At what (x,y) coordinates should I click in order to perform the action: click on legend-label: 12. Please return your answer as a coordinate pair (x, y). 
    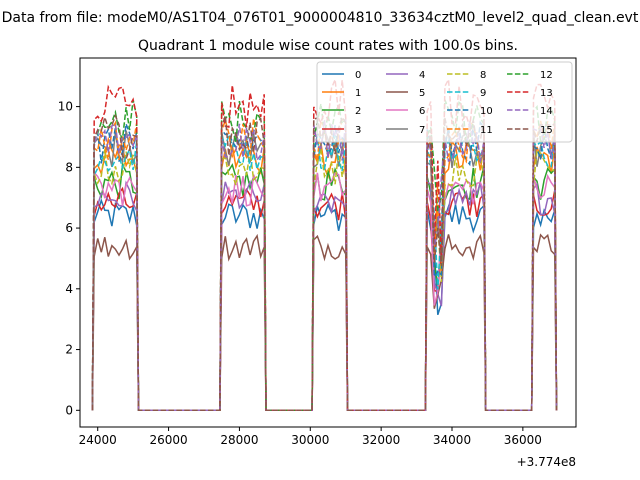
    Looking at the image, I should click on (546, 75).